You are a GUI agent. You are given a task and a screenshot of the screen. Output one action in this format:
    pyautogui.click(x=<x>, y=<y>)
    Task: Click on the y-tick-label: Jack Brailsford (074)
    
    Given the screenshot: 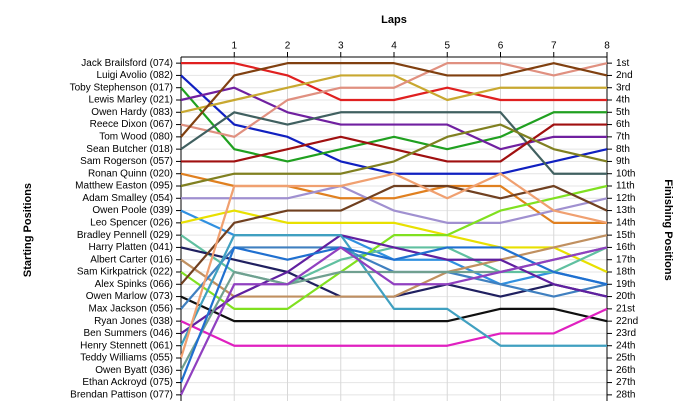 What is the action you would take?
    pyautogui.click(x=127, y=63)
    